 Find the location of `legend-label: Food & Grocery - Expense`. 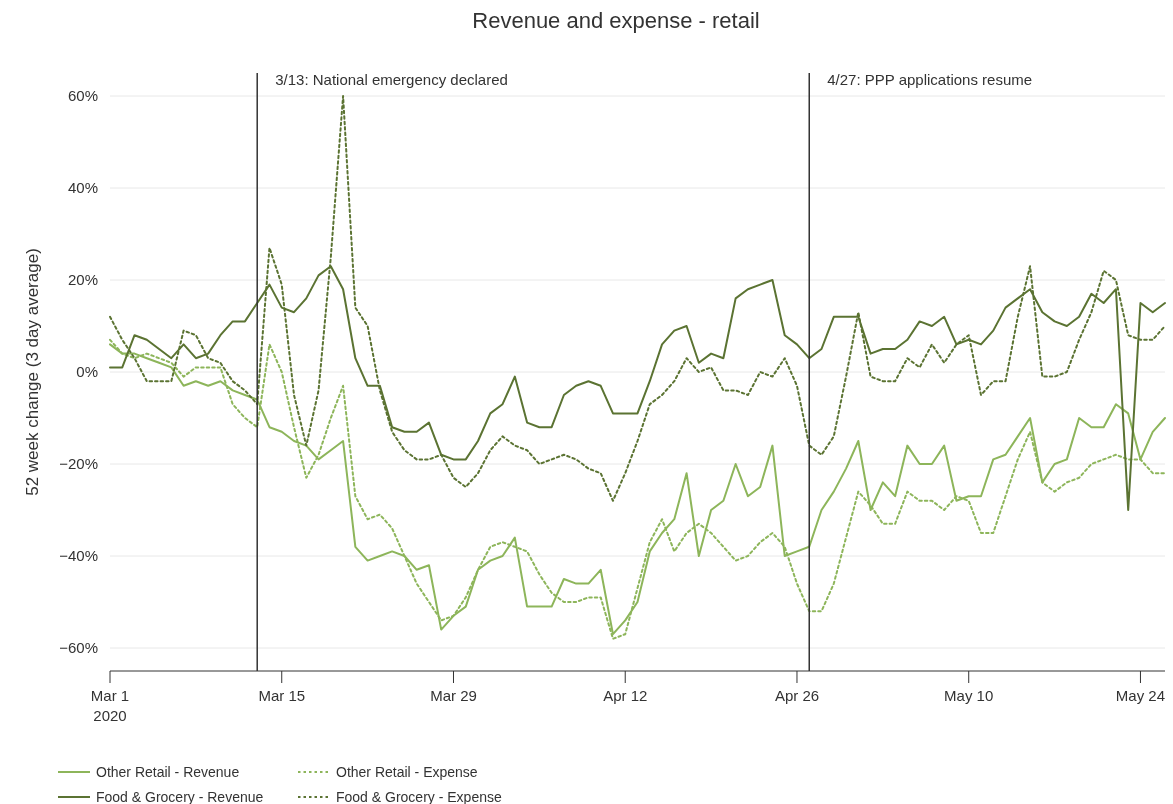

legend-label: Food & Grocery - Expense is located at coordinates (419, 796).